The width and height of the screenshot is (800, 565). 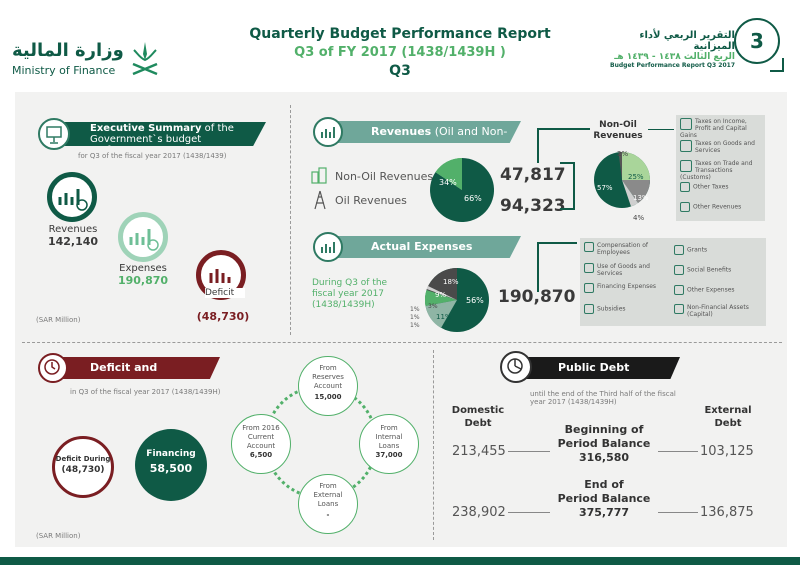 What do you see at coordinates (225, 293) in the screenshot?
I see `exec-deficit-label: Deficit` at bounding box center [225, 293].